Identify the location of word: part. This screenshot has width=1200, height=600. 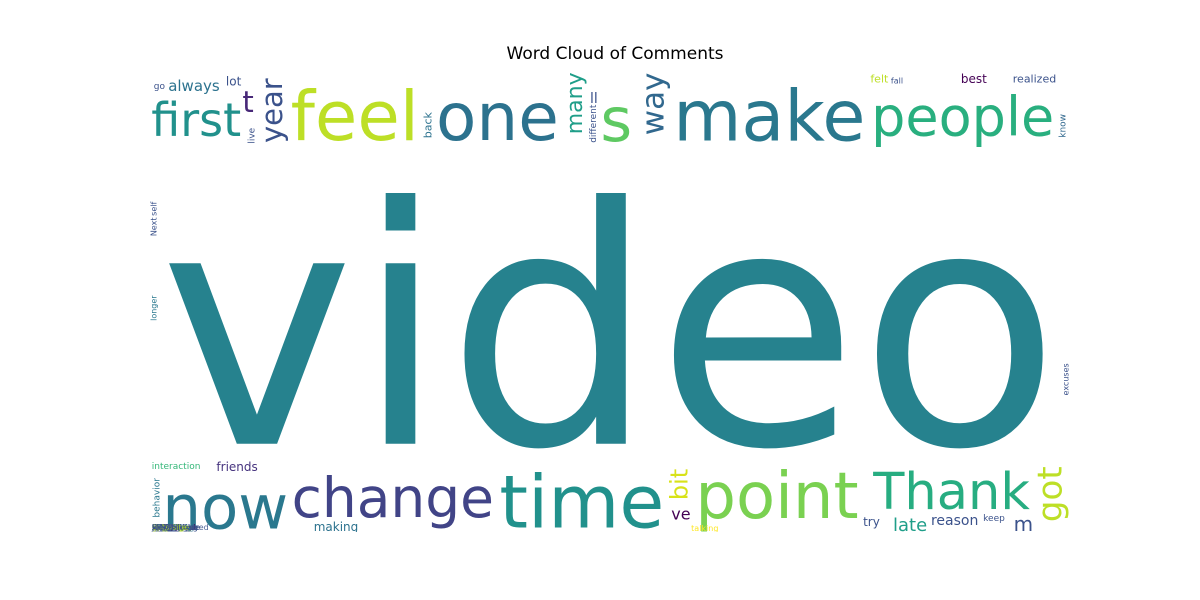
(160, 527).